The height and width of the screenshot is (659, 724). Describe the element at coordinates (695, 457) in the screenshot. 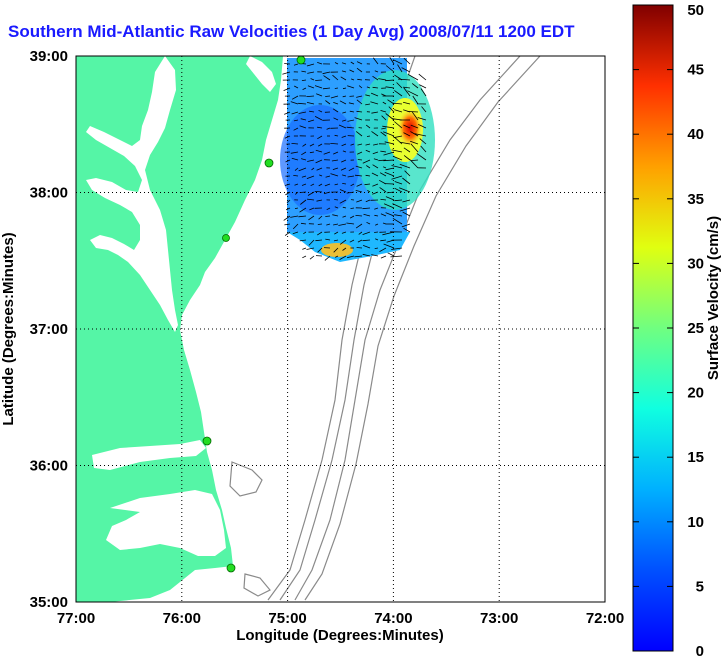

I see `colorbar-tick-label: 15` at that location.